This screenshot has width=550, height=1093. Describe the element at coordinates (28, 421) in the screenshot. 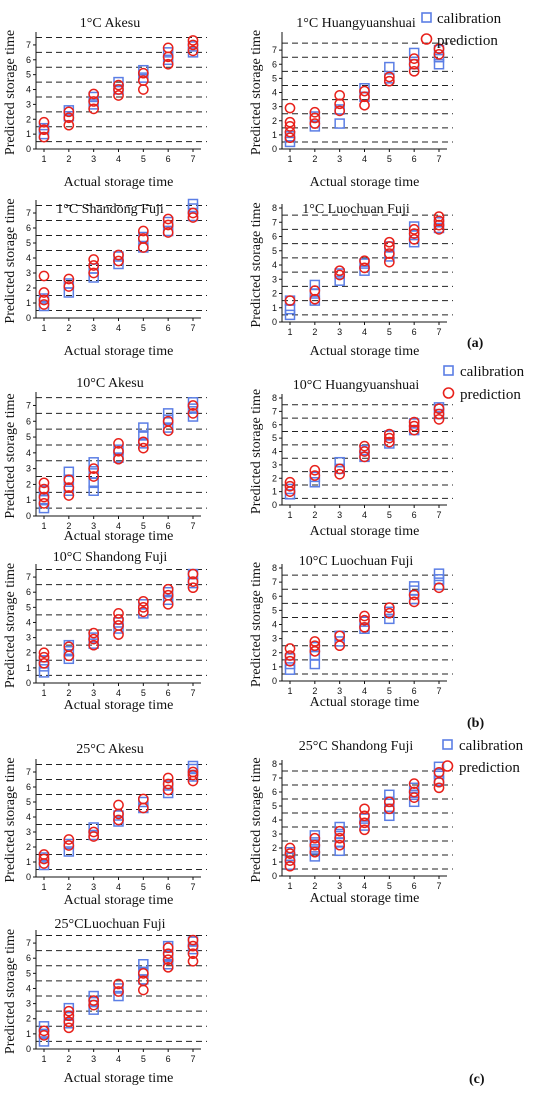

I see `y-tick-label: 6` at that location.